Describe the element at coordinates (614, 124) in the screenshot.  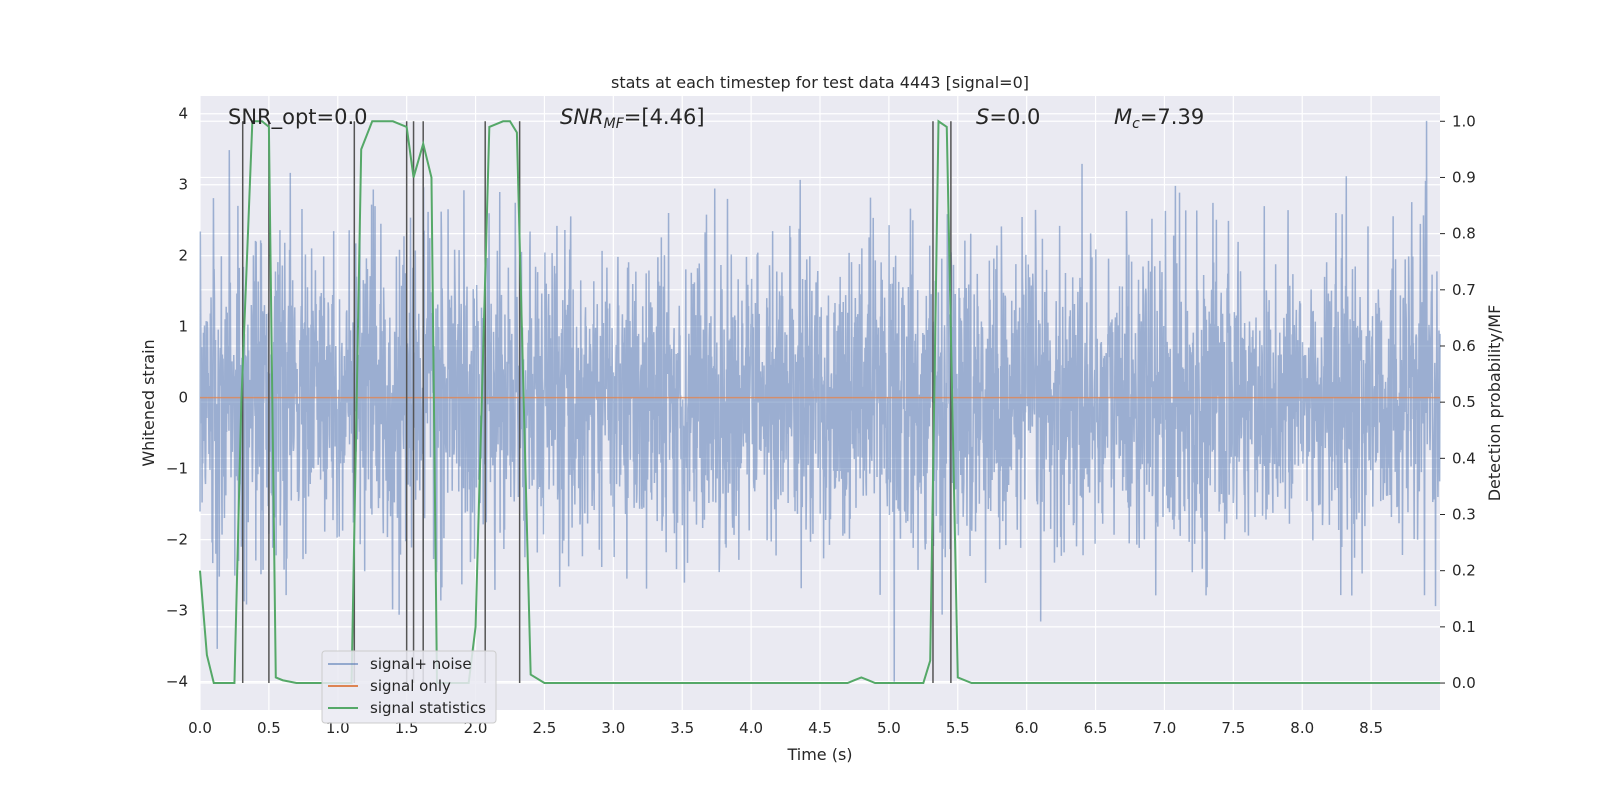
I see `annotation-snr-mf-sub: MF` at that location.